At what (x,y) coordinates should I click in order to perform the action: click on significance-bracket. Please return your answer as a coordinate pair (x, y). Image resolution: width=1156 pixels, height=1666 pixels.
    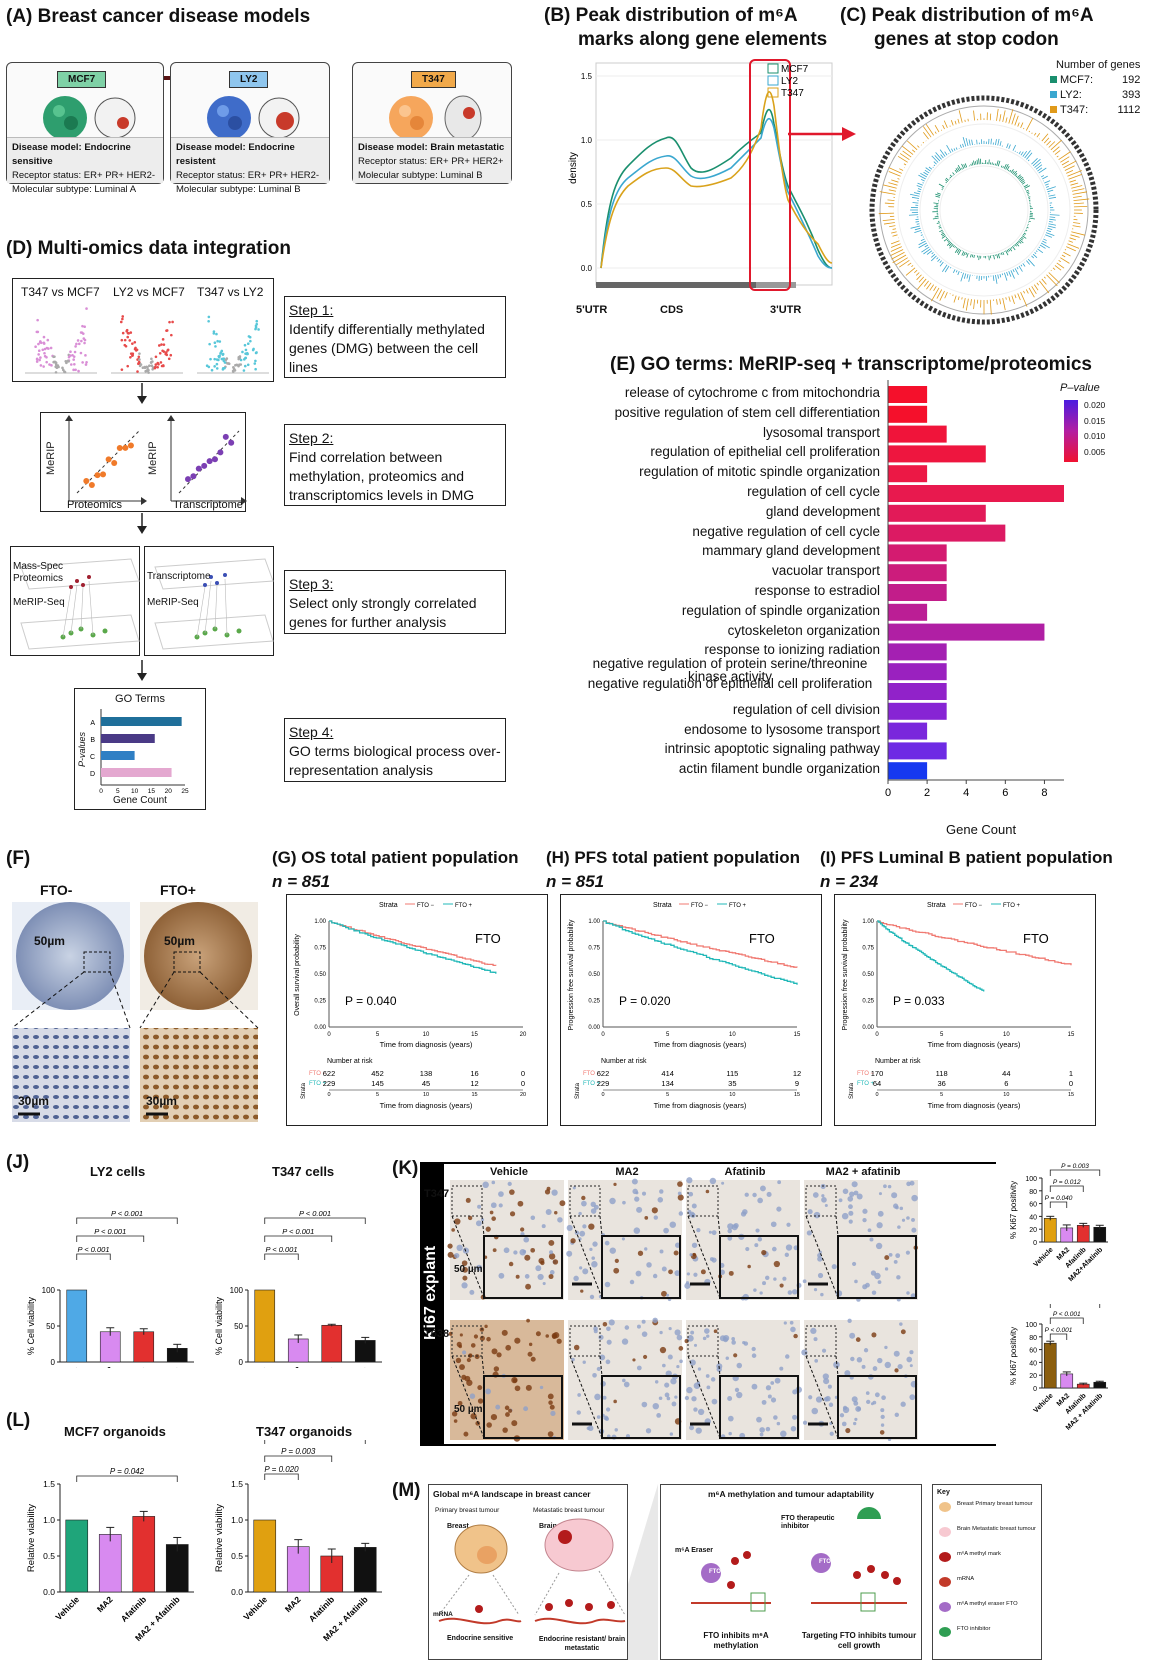
    Looking at the image, I should click on (1075, 1306).